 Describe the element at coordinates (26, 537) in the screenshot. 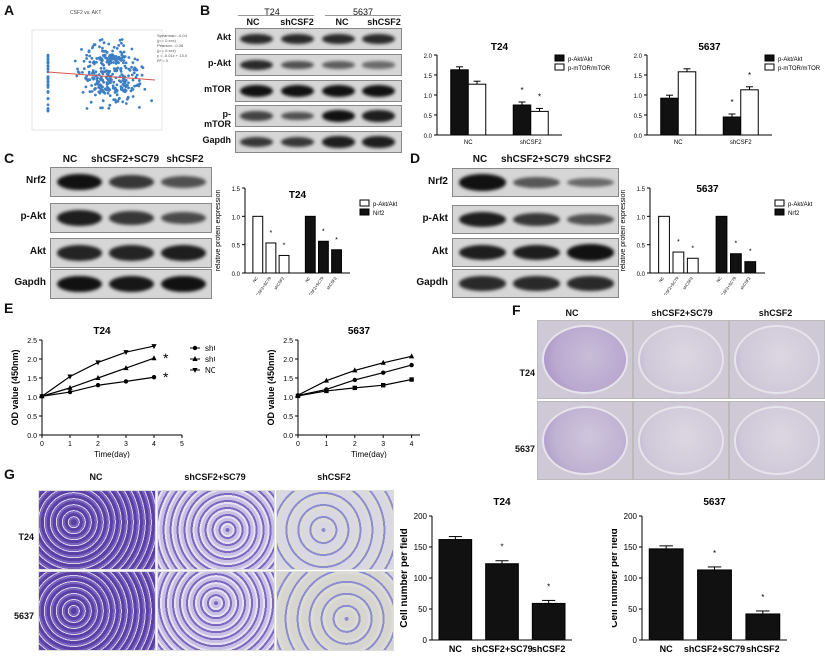

I see `g-row-t24: T24` at that location.